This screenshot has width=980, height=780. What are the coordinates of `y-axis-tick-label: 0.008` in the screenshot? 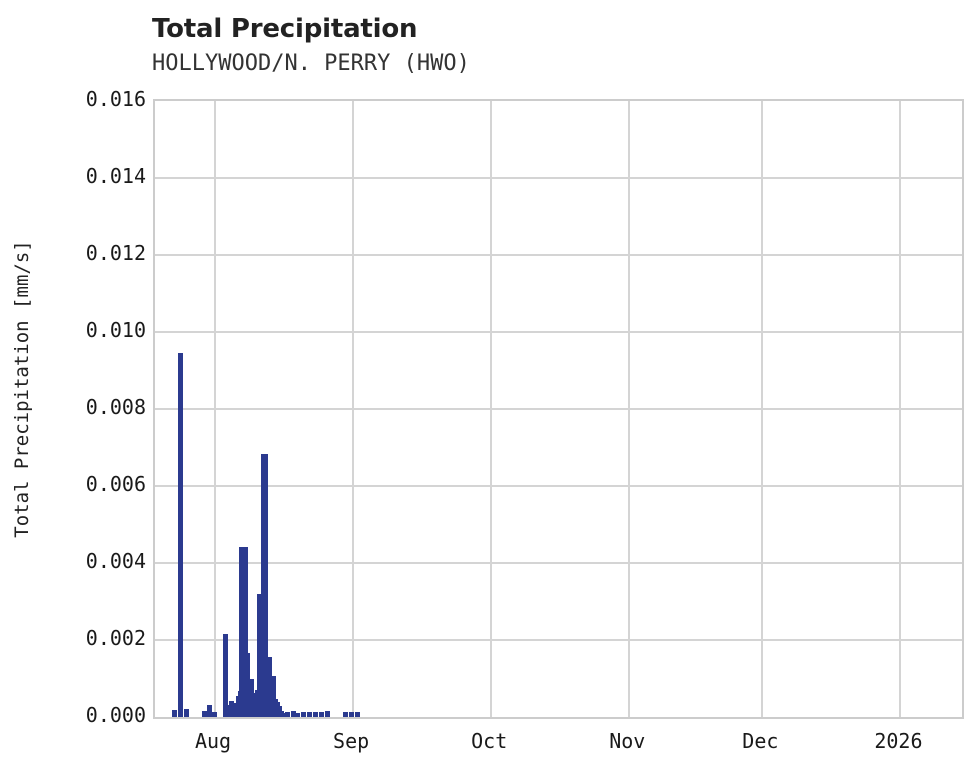 It's located at (115, 407).